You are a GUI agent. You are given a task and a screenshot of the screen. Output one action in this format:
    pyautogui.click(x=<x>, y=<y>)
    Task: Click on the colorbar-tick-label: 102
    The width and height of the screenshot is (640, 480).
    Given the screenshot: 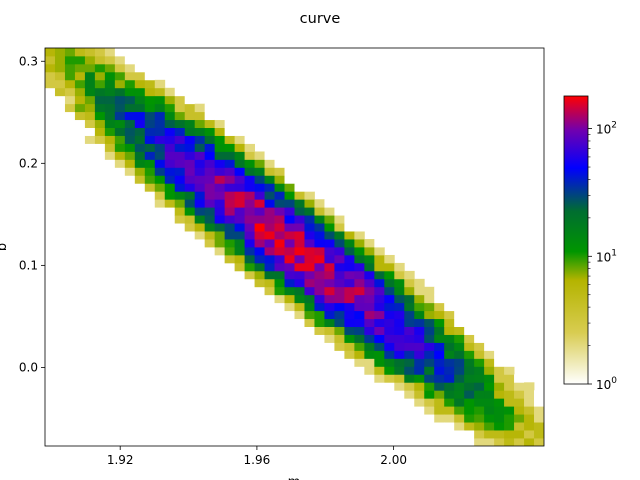 What is the action you would take?
    pyautogui.click(x=606, y=129)
    